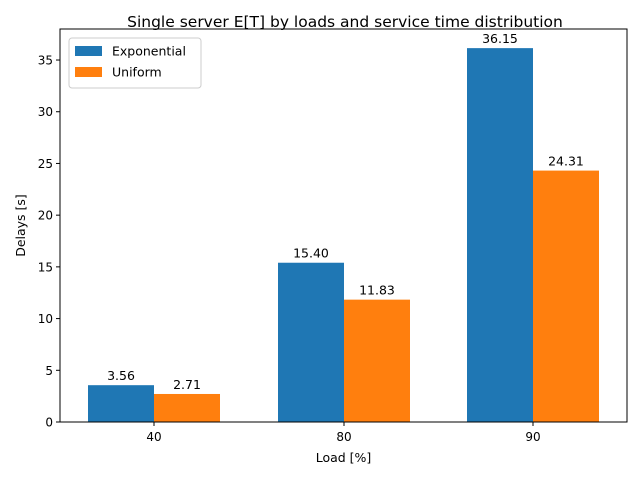 This screenshot has height=480, width=640. What do you see at coordinates (344, 457) in the screenshot?
I see `x-axis-label: Load [%]` at bounding box center [344, 457].